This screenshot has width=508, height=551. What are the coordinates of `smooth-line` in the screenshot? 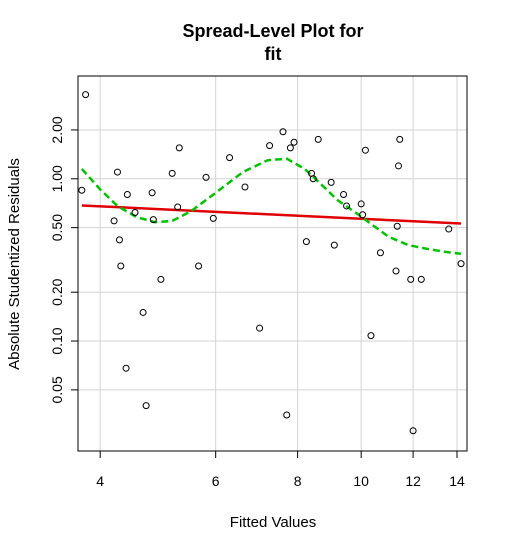 It's located at (271, 206).